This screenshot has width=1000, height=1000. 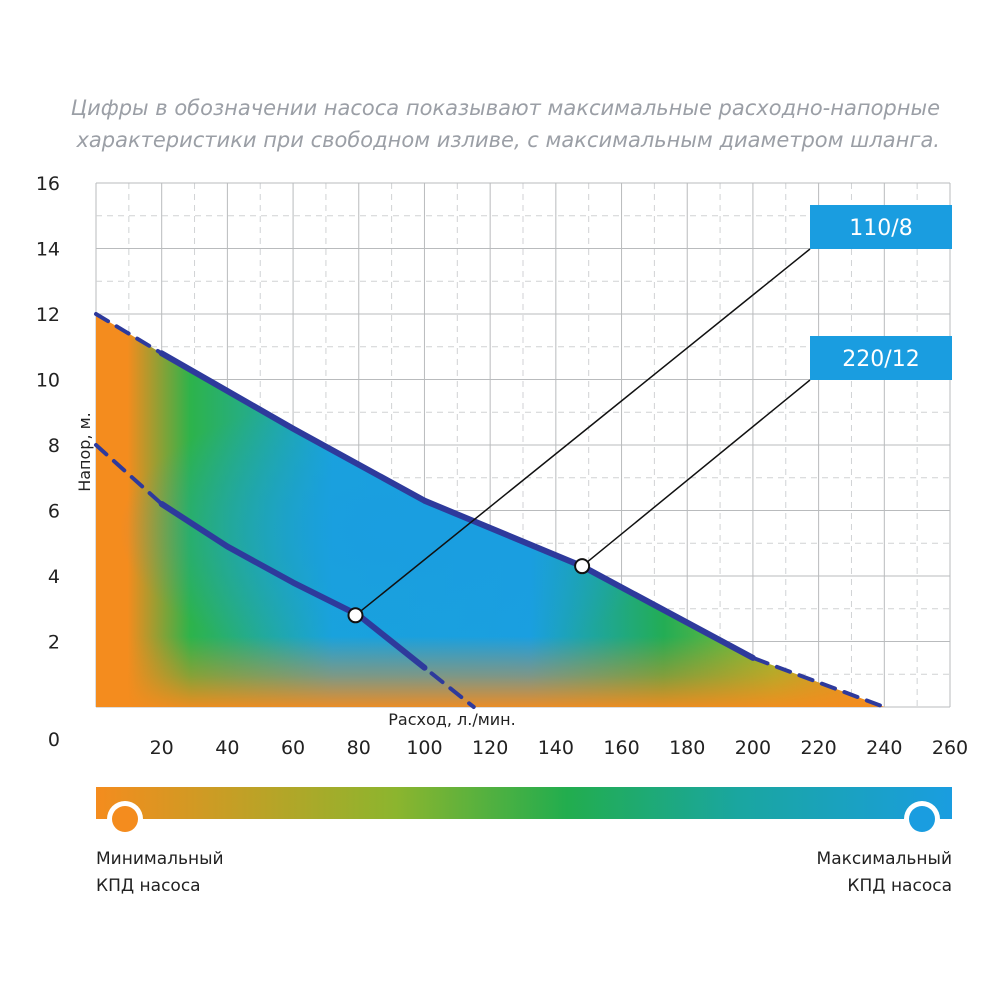 I want to click on x-tick-label: 80, so click(x=359, y=748).